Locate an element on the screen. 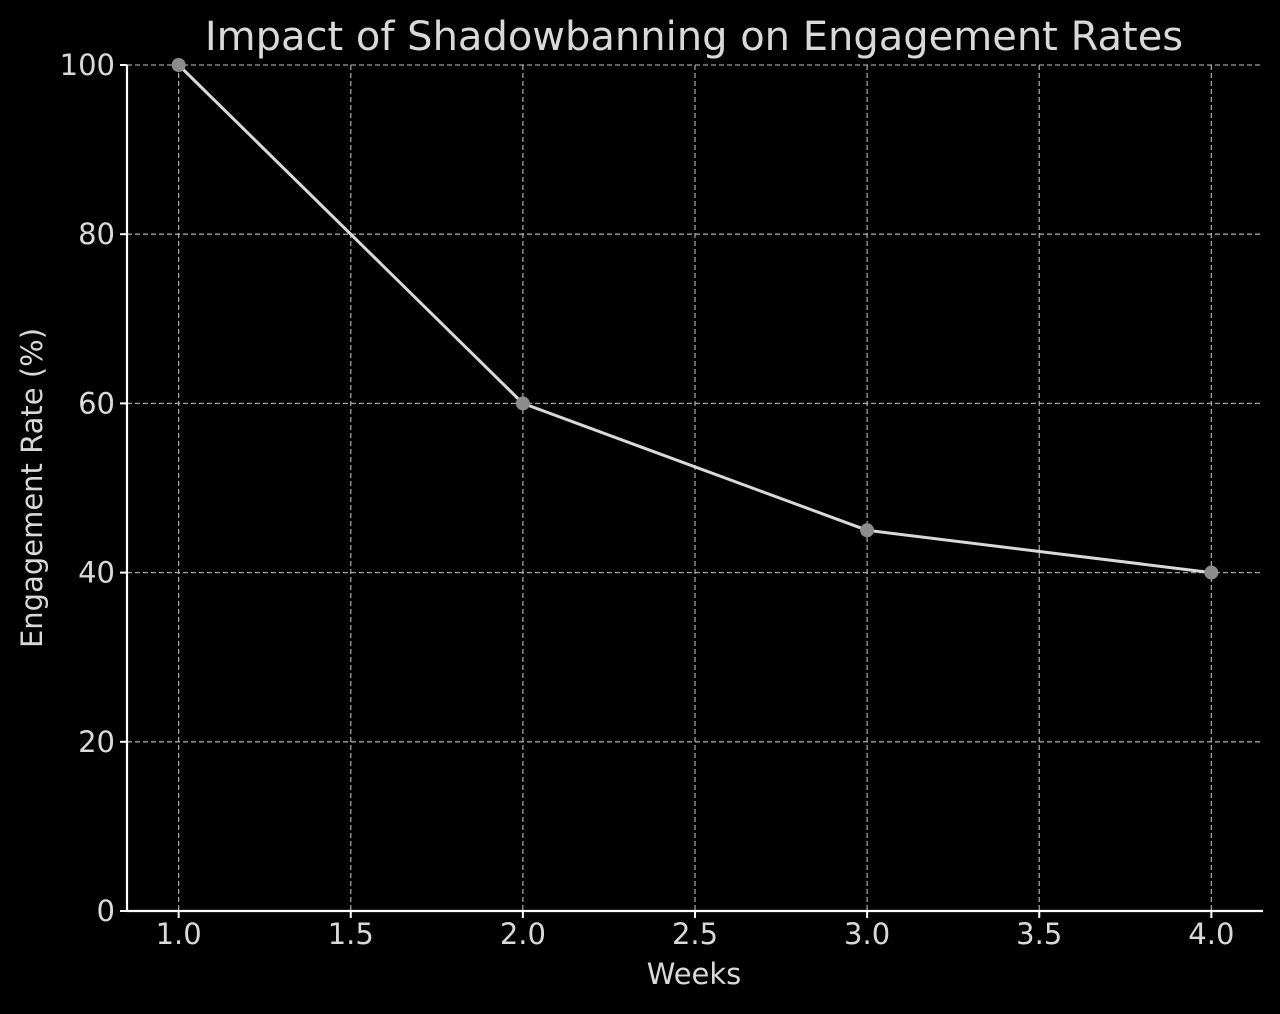  y-tick-label: 100 is located at coordinates (87, 65).